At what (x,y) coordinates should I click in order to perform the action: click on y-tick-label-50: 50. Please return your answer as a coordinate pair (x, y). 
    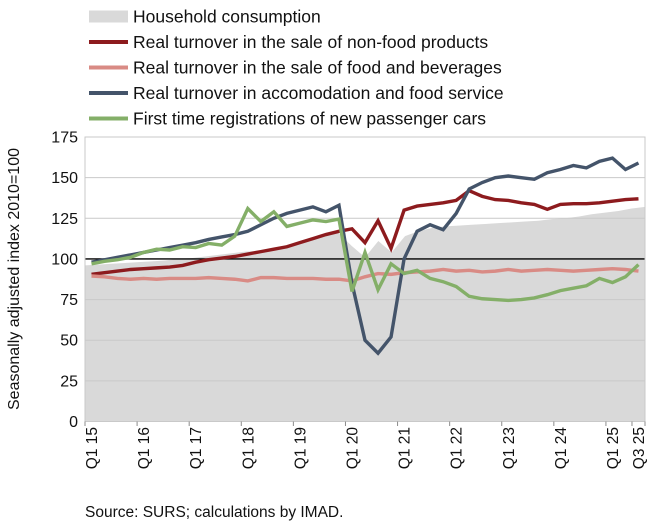
    Looking at the image, I should click on (69, 341).